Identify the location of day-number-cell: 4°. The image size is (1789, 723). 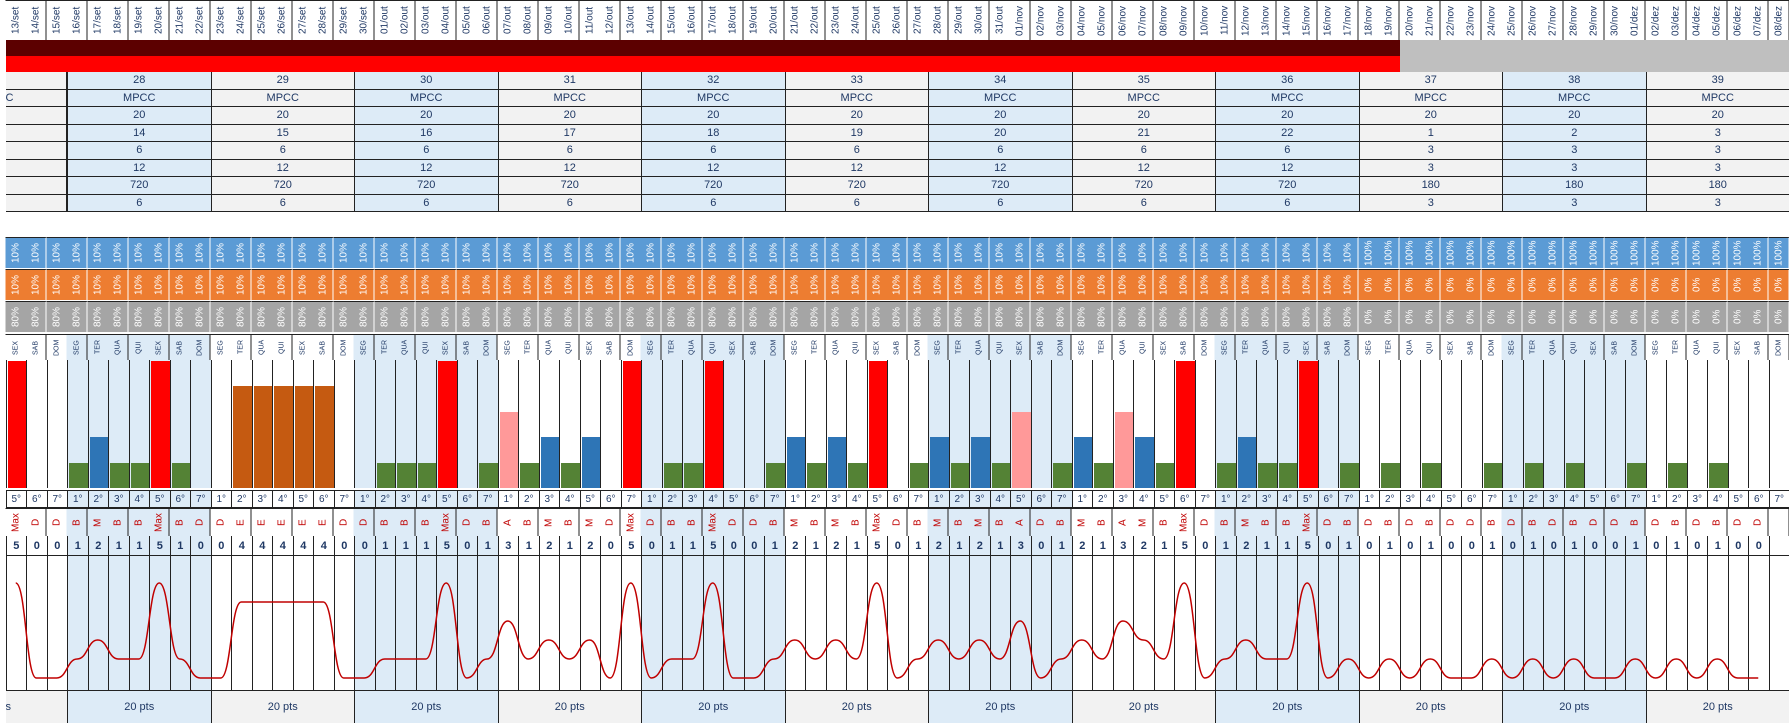
(1717, 499).